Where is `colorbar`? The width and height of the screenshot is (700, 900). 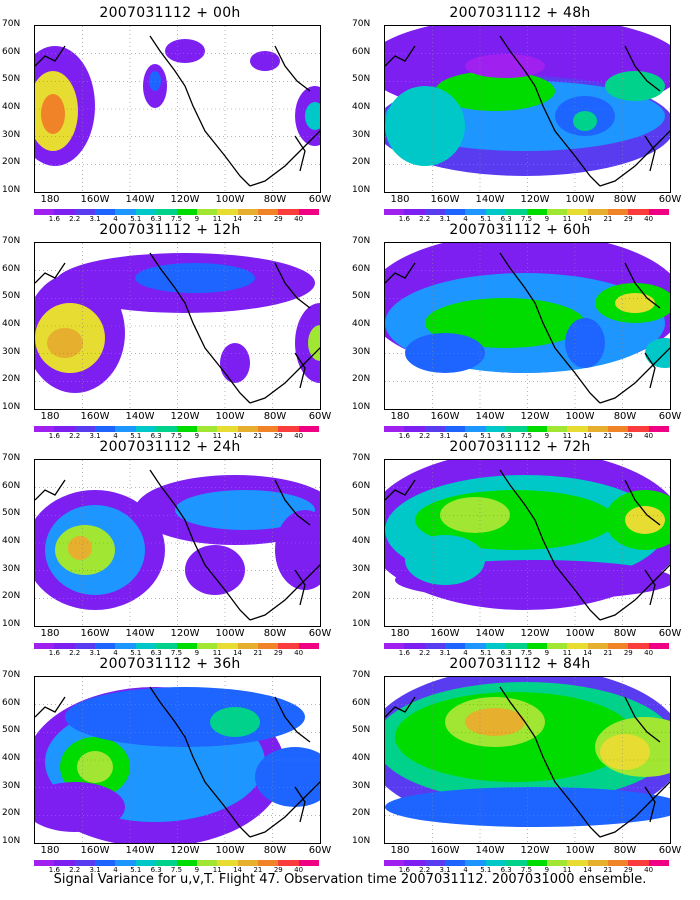
colorbar is located at coordinates (177, 863).